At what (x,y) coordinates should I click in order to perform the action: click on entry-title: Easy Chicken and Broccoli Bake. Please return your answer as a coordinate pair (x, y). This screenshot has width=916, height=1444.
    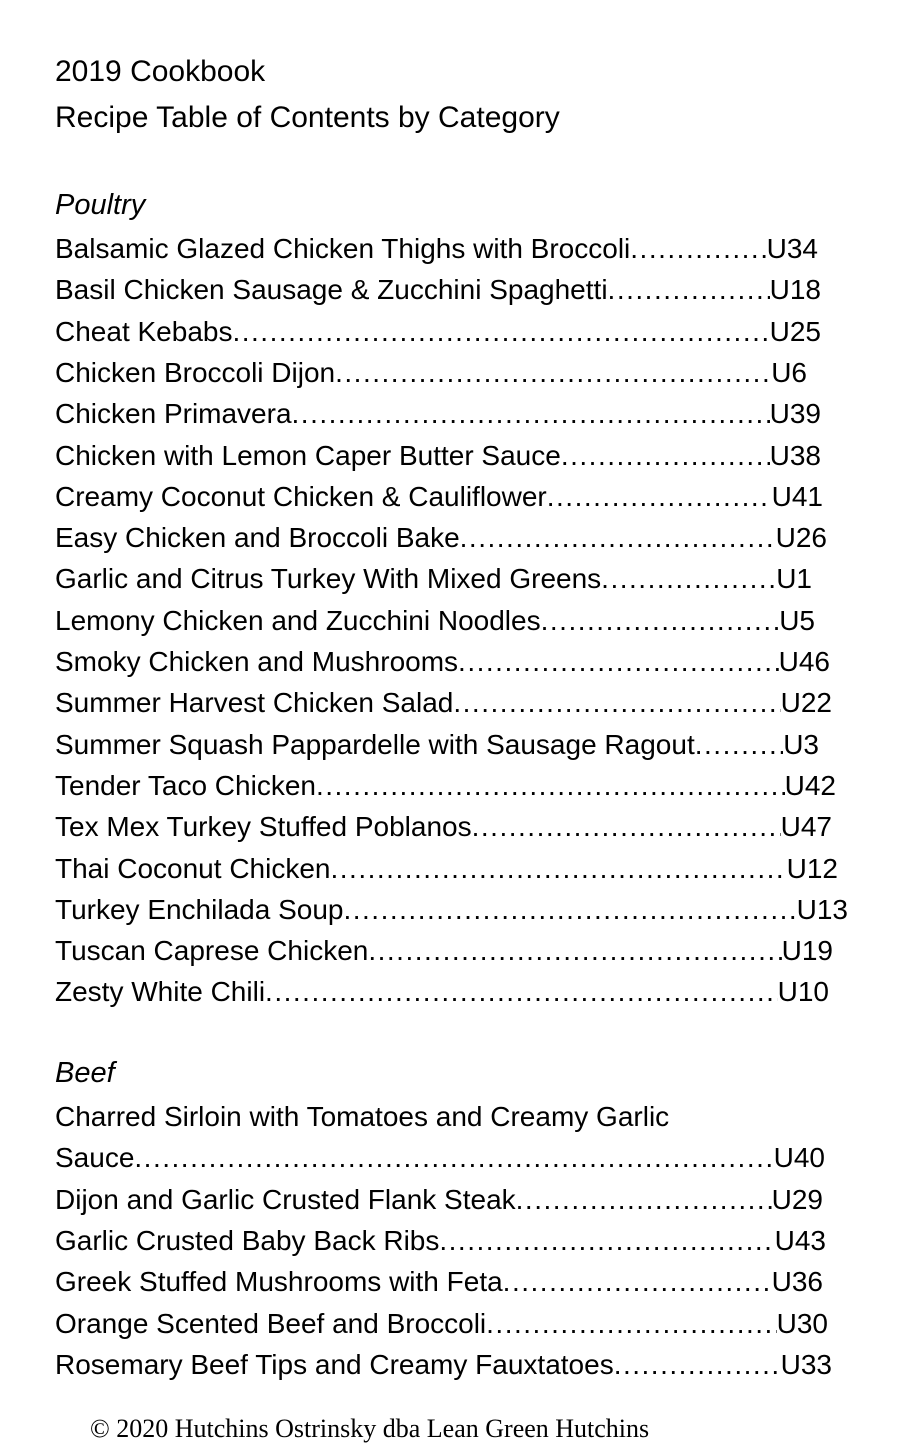
    Looking at the image, I should click on (257, 538).